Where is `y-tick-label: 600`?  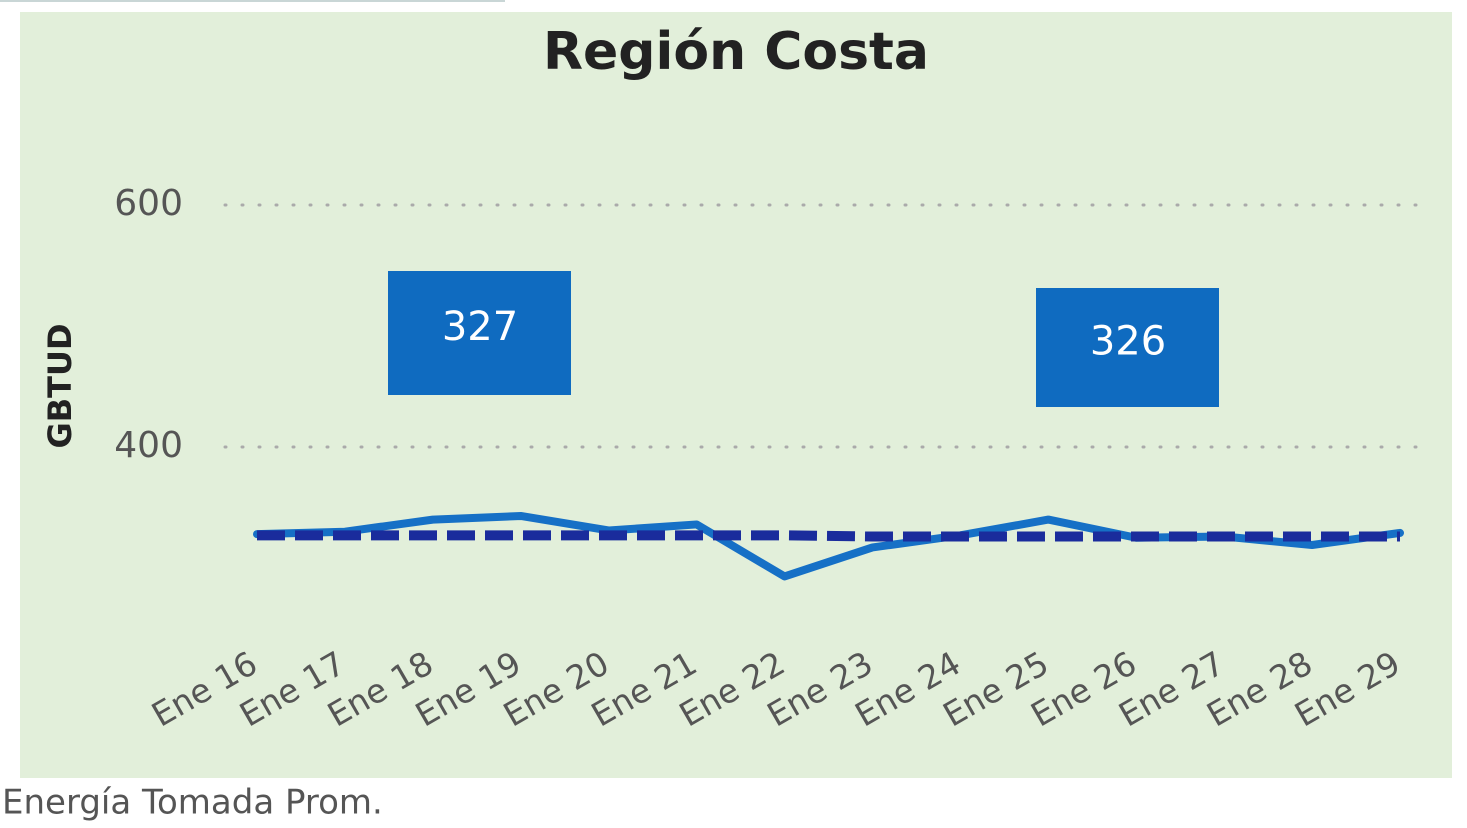
y-tick-label: 600 is located at coordinates (148, 203).